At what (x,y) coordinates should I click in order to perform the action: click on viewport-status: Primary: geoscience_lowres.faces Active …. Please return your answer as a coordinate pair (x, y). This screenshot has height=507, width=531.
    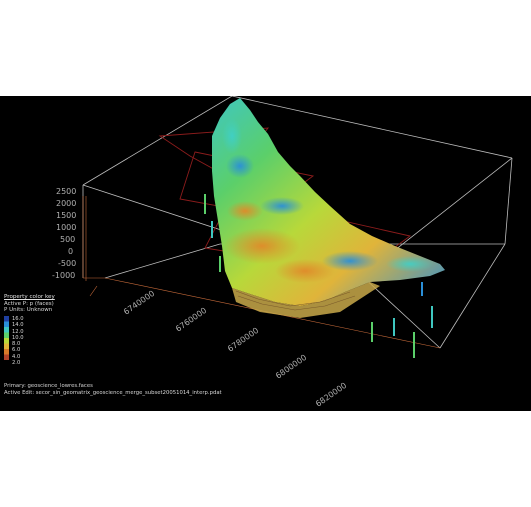
    Looking at the image, I should click on (113, 389).